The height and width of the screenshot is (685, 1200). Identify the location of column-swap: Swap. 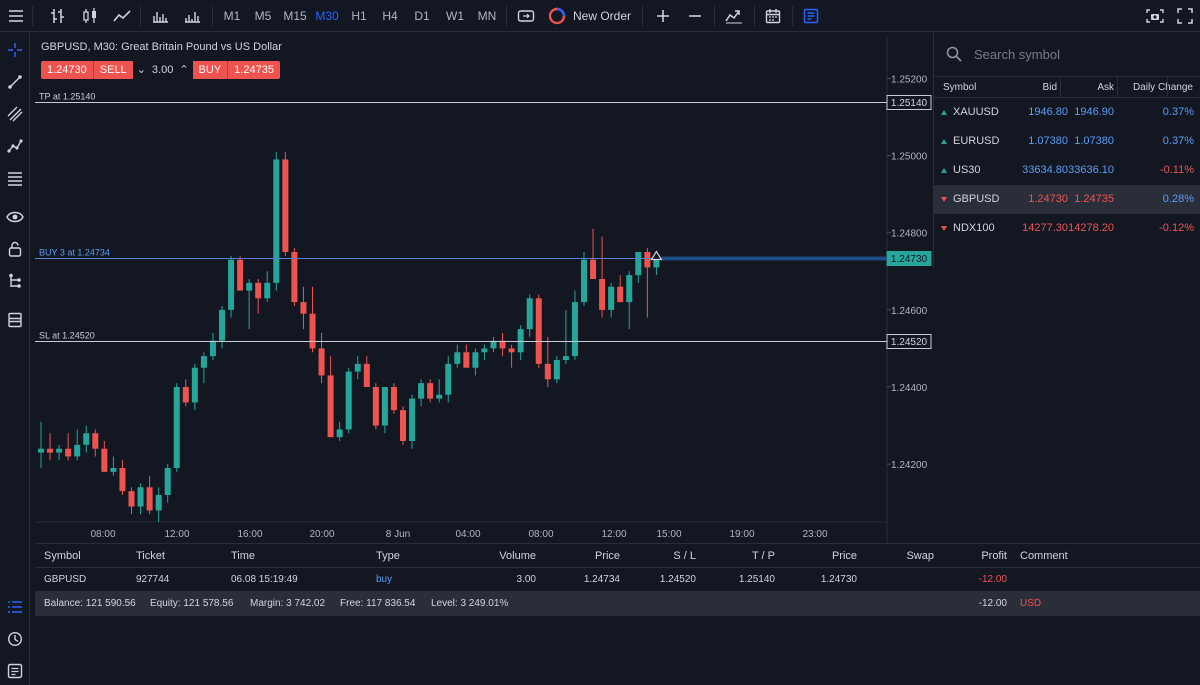
(920, 556).